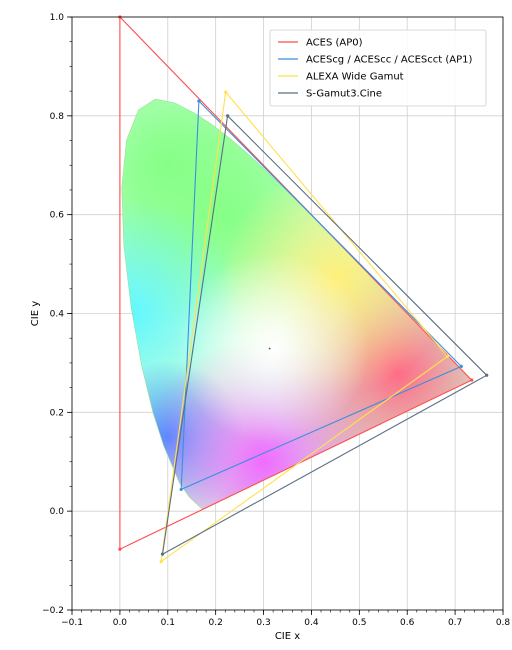 The width and height of the screenshot is (512, 650). Describe the element at coordinates (455, 623) in the screenshot. I see `x-tick-label: 0.7` at that location.